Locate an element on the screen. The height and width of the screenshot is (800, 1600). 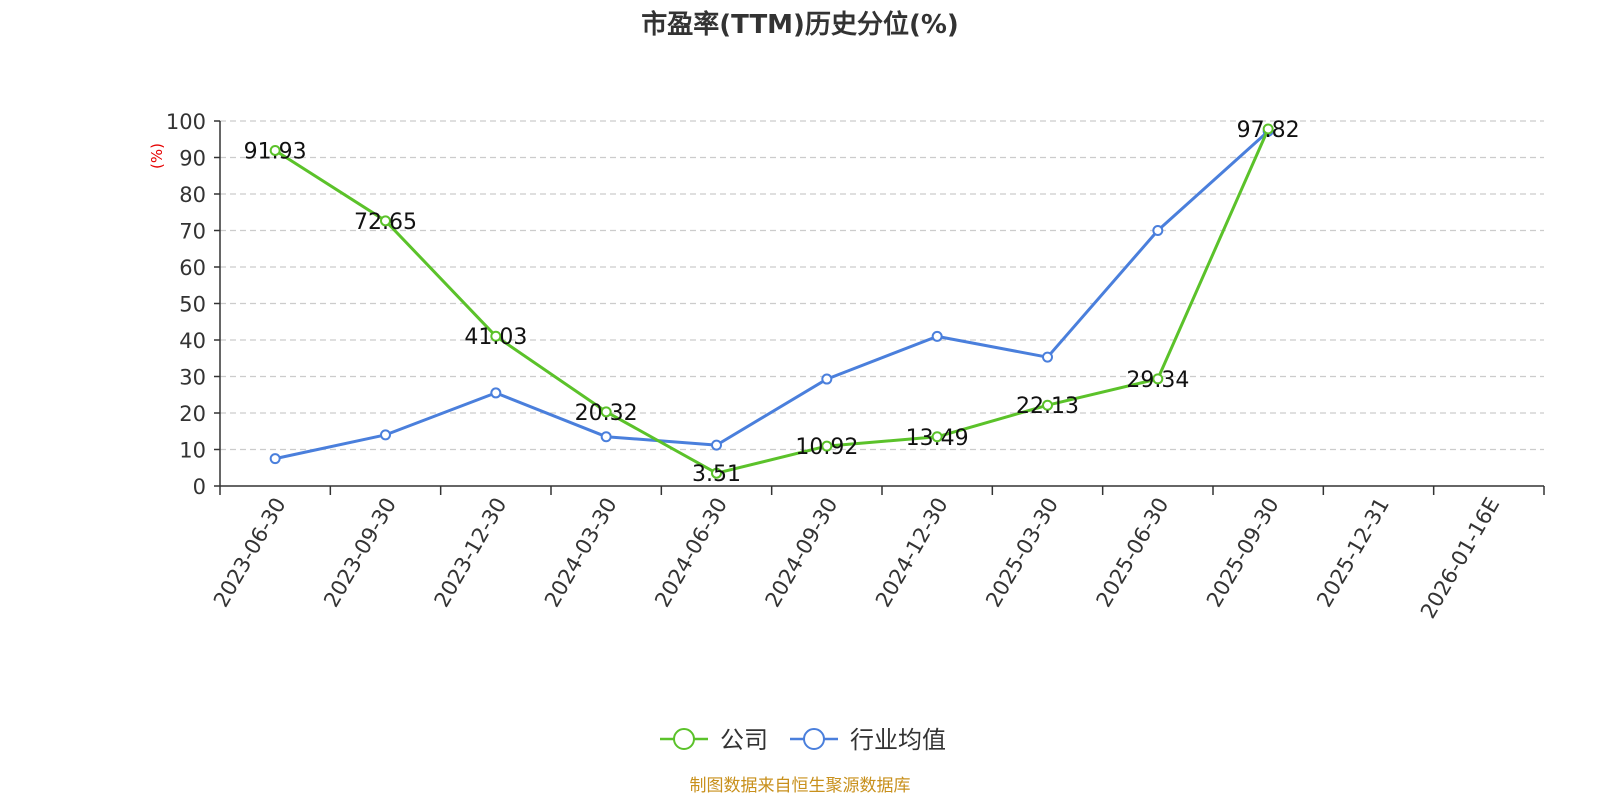
y-tick-label: 100 is located at coordinates (186, 122).